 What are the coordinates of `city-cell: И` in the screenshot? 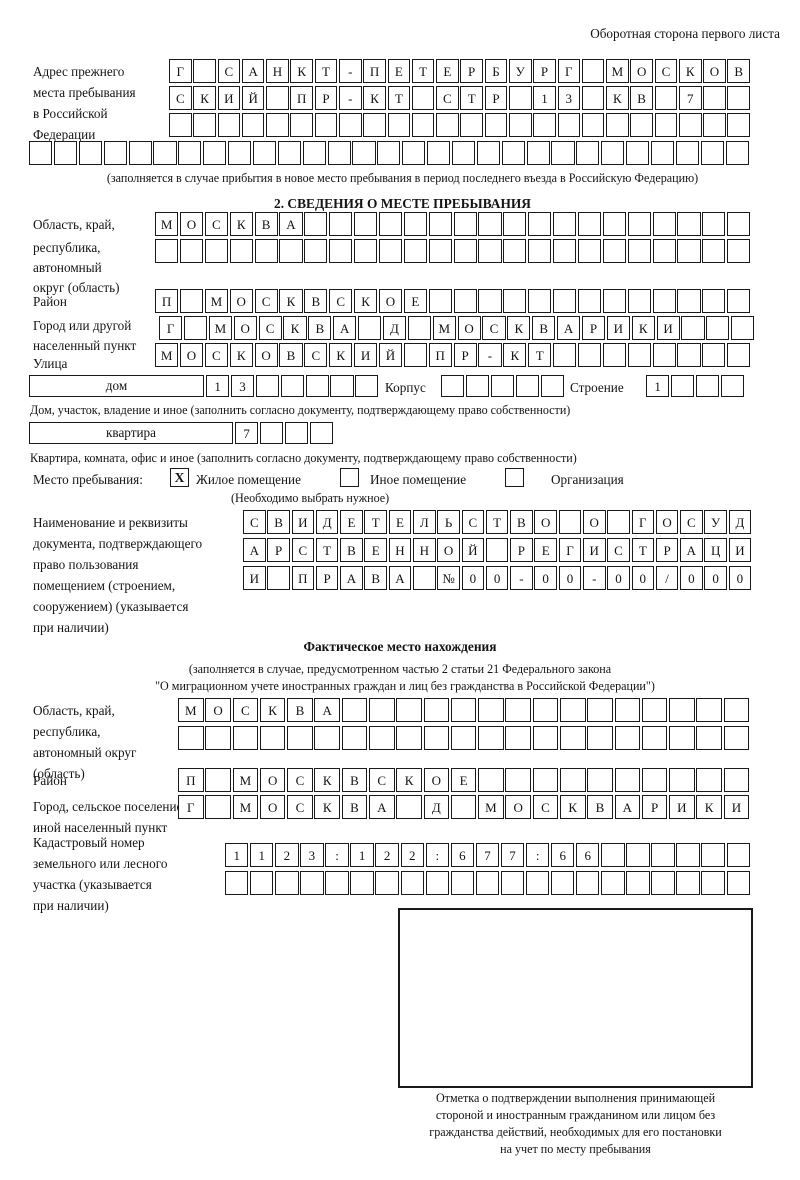 It's located at (668, 328).